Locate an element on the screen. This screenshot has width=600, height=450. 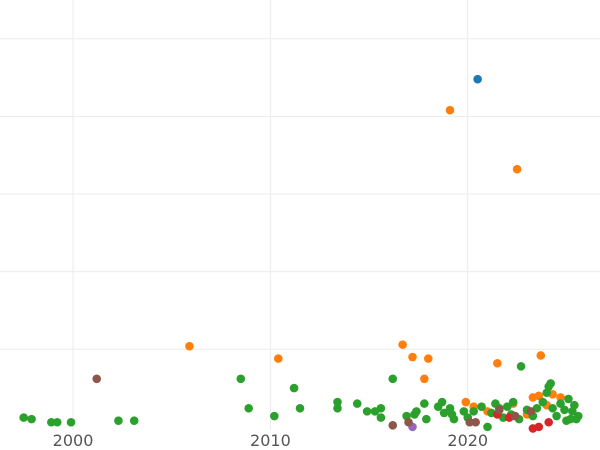
x-tick-label: 2000 is located at coordinates (73, 440).